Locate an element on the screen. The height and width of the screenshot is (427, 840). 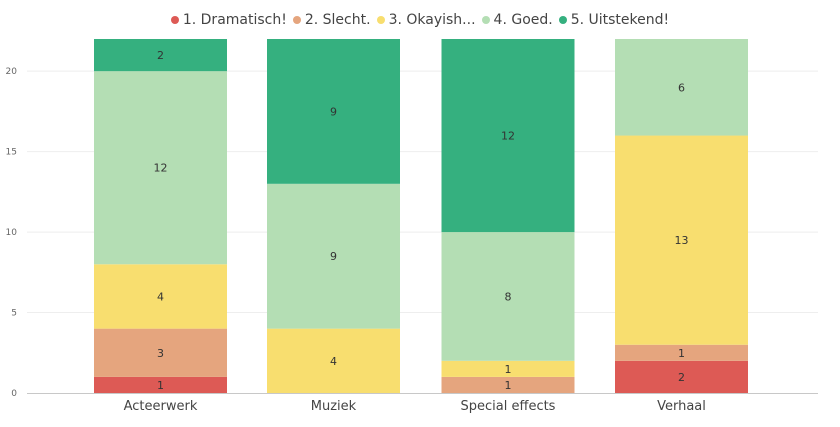
legend-label: 5. Uitstekend! is located at coordinates (620, 20).